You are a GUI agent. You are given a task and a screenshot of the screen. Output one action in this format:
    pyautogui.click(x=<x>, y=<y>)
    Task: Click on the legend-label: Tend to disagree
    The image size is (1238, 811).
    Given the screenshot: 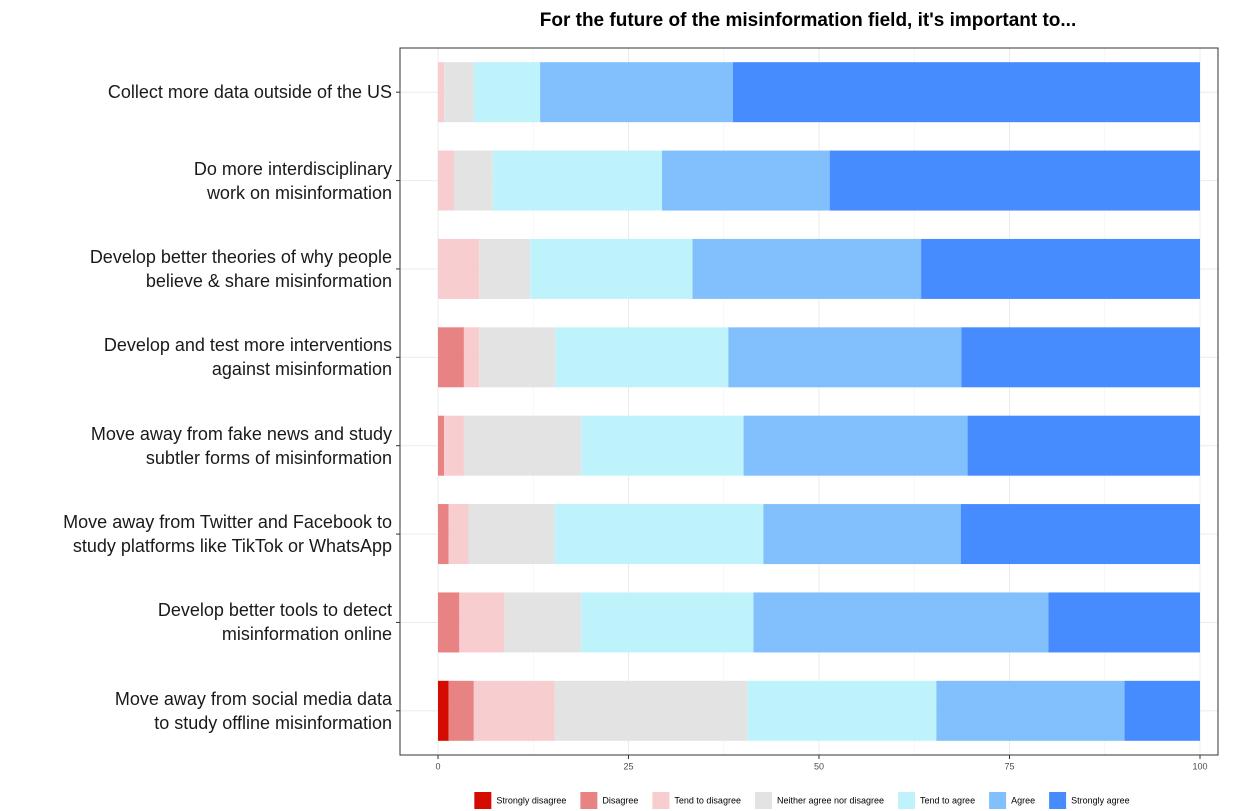 What is the action you would take?
    pyautogui.click(x=707, y=800)
    